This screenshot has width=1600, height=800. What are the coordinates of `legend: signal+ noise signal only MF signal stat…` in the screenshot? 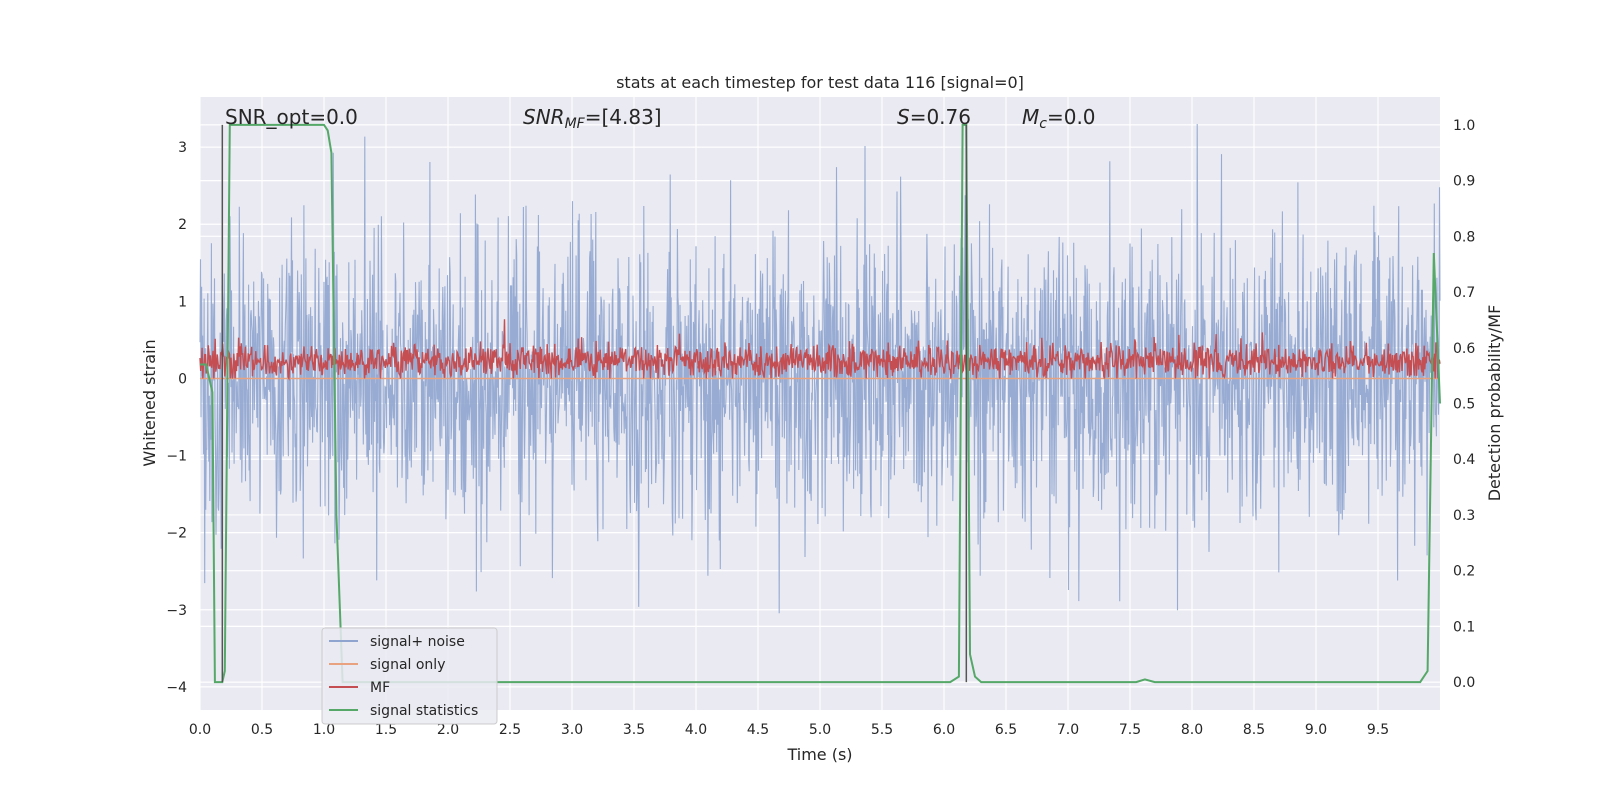 It's located at (409, 676).